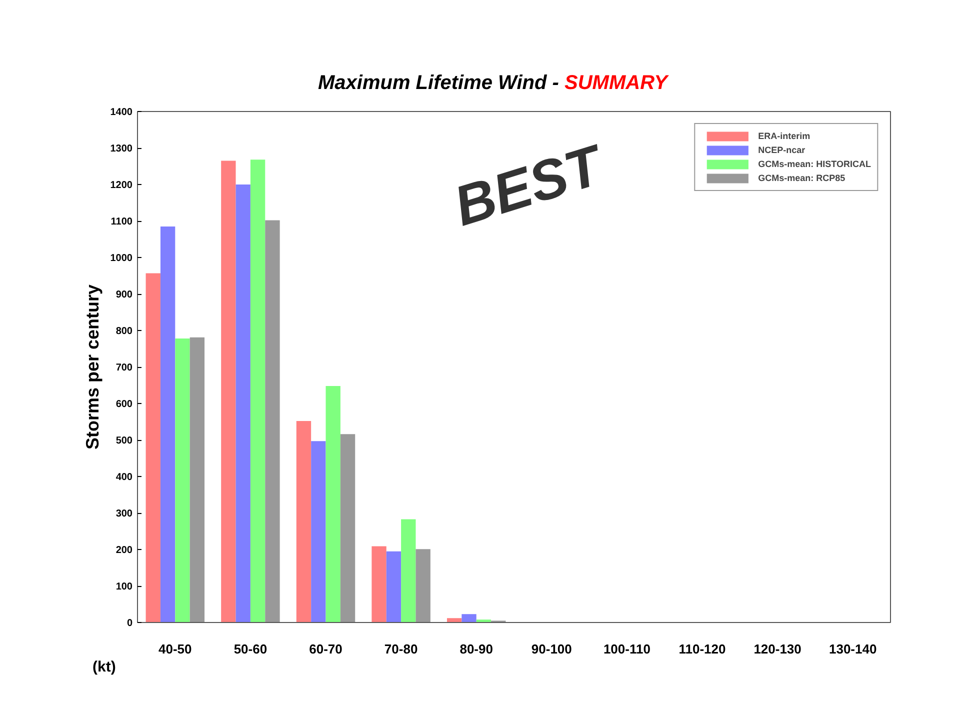  What do you see at coordinates (814, 164) in the screenshot?
I see `legend-label: GCMs-mean: HISTORICAL` at bounding box center [814, 164].